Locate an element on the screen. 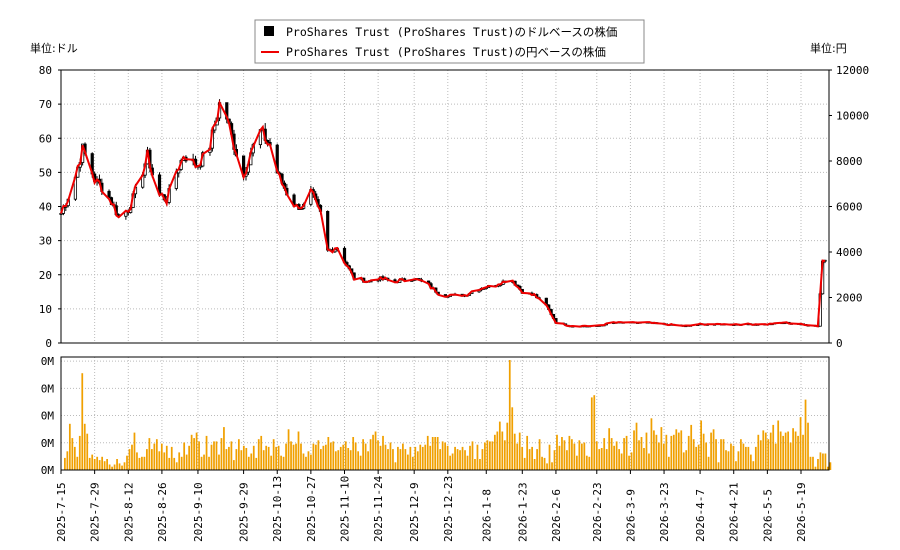  left-tick-label: 30 is located at coordinates (45, 241).